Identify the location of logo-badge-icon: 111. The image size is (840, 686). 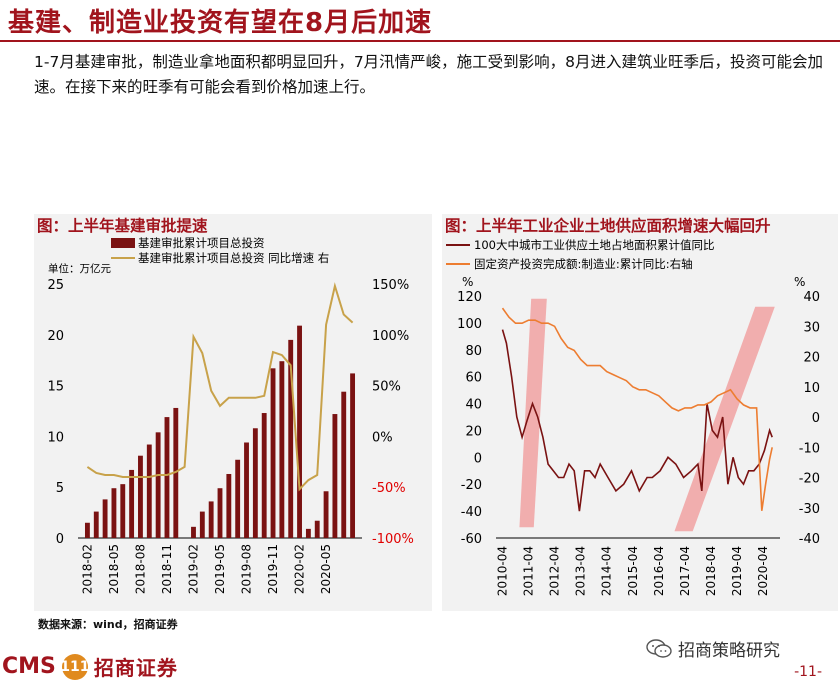
(75, 666).